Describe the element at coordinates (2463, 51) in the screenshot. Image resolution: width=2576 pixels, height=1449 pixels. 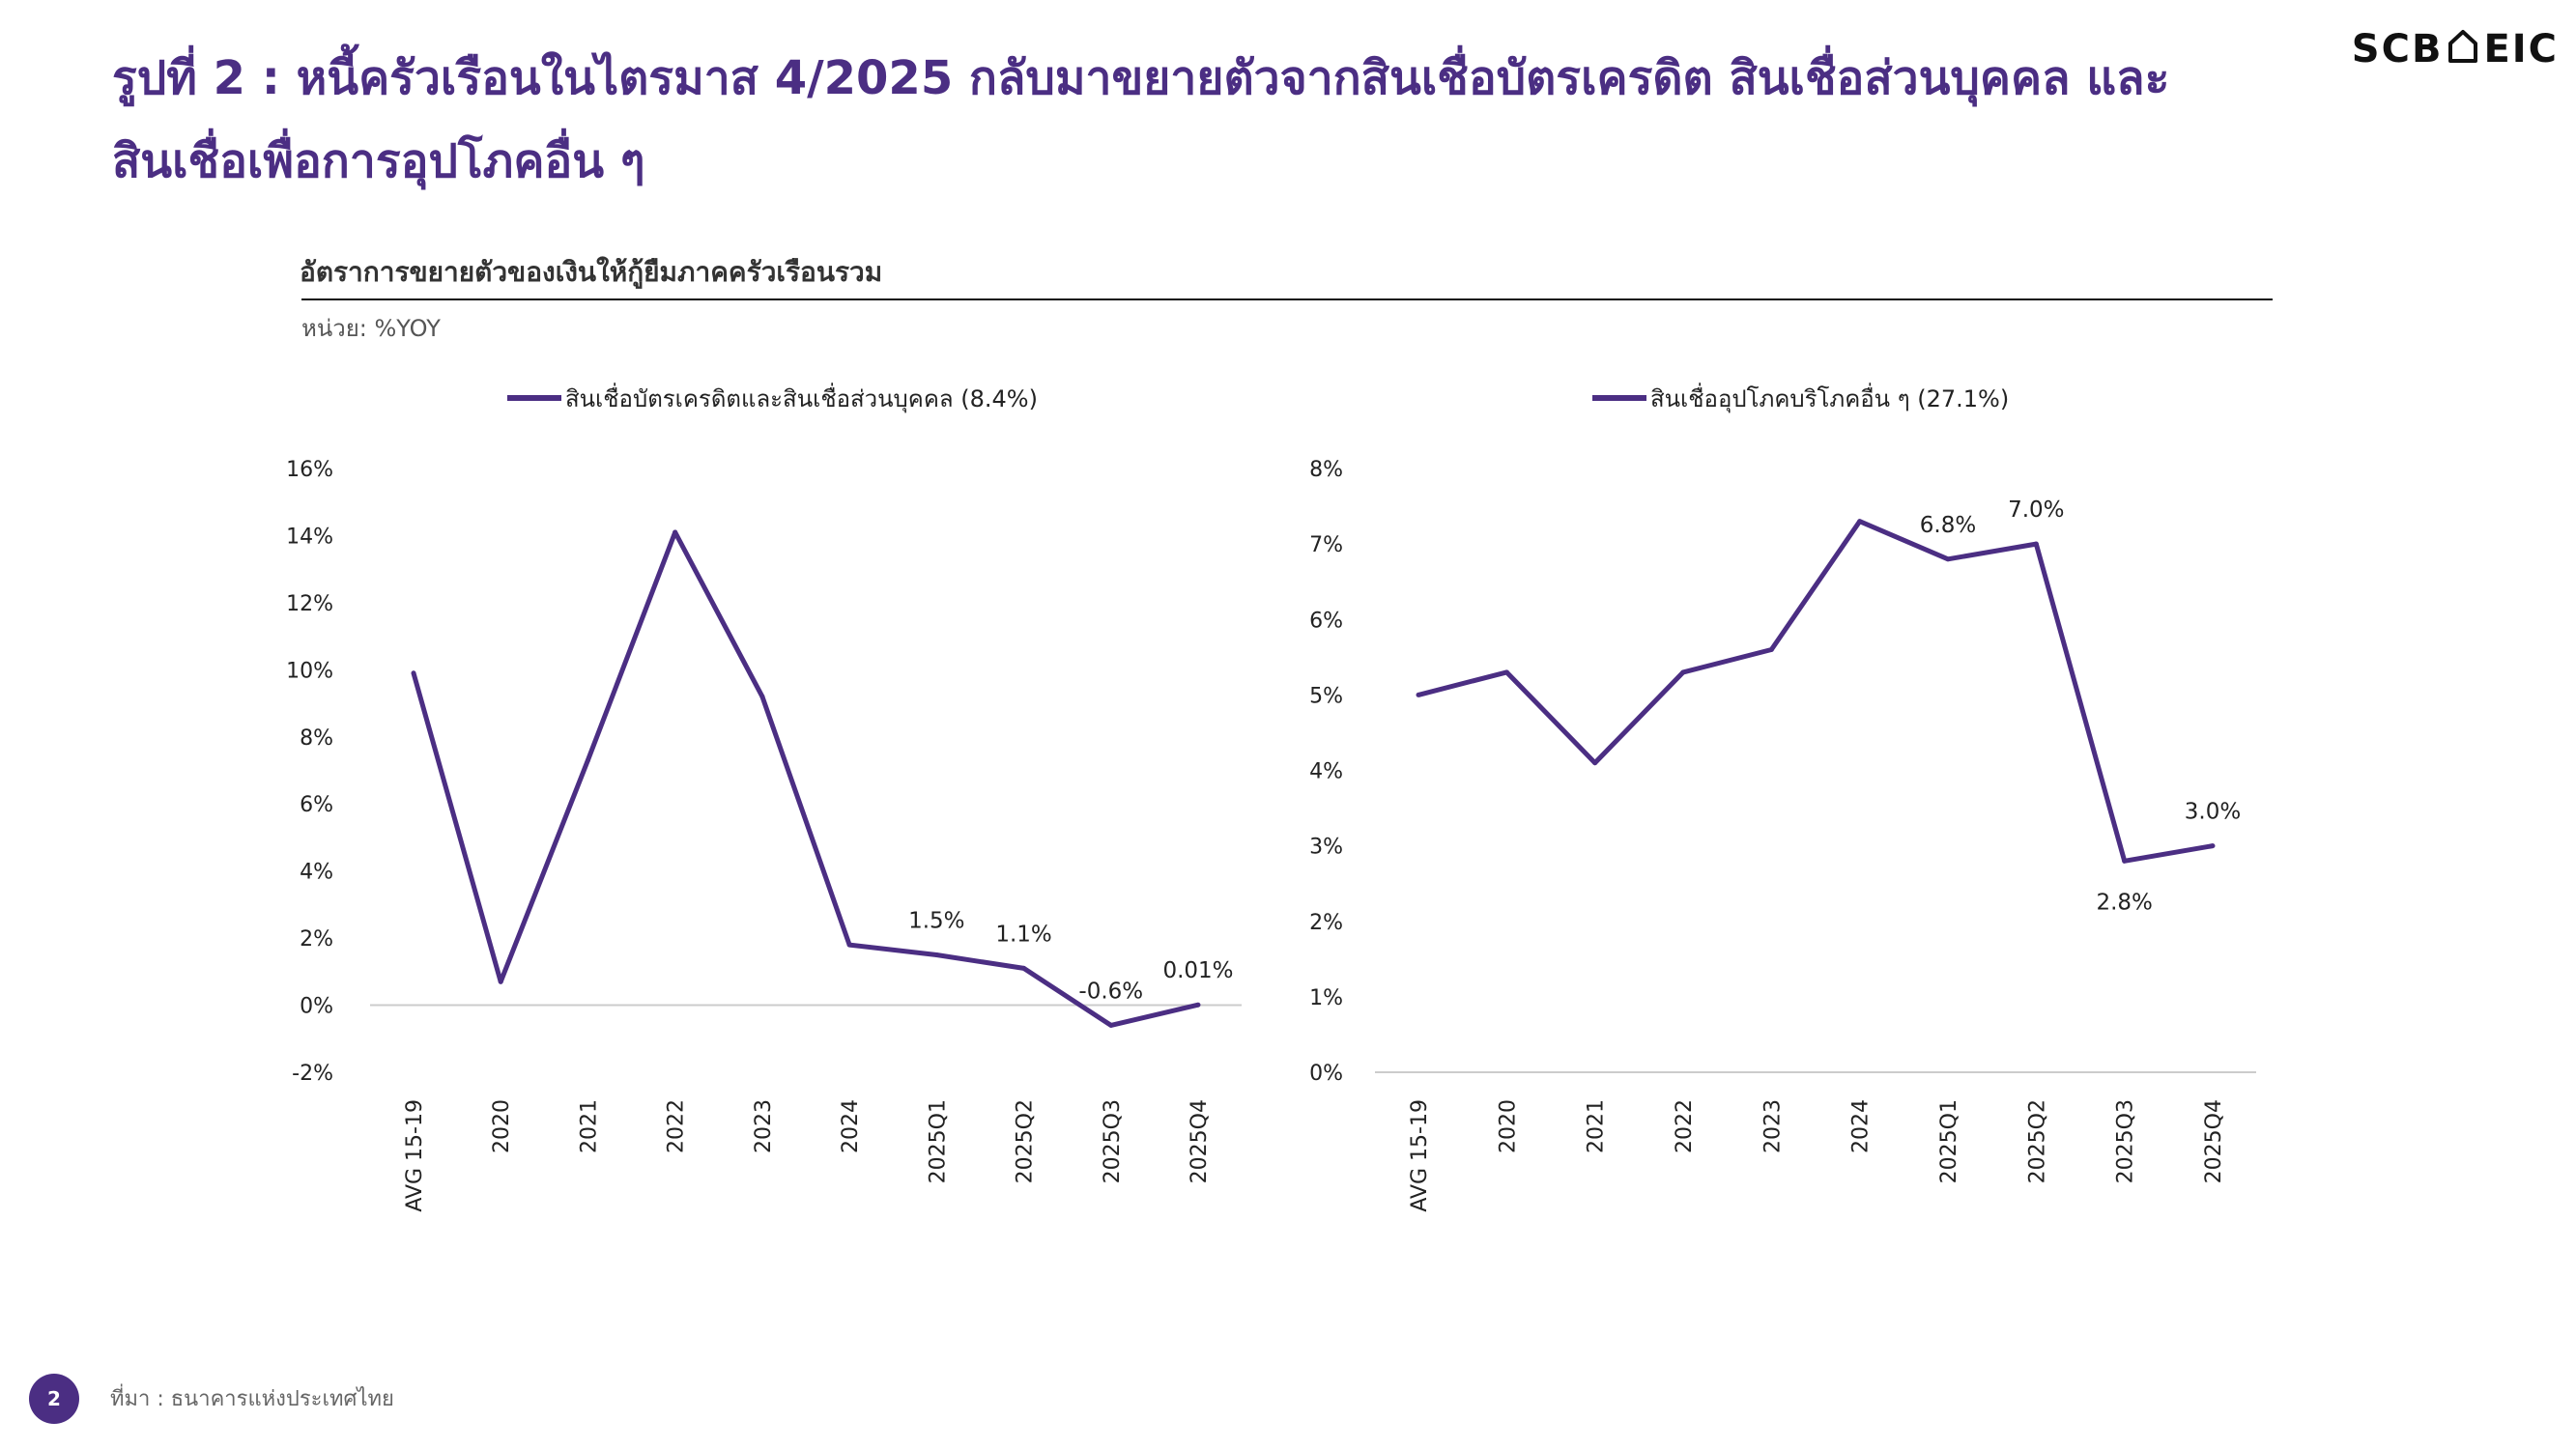
I see `house-icon` at that location.